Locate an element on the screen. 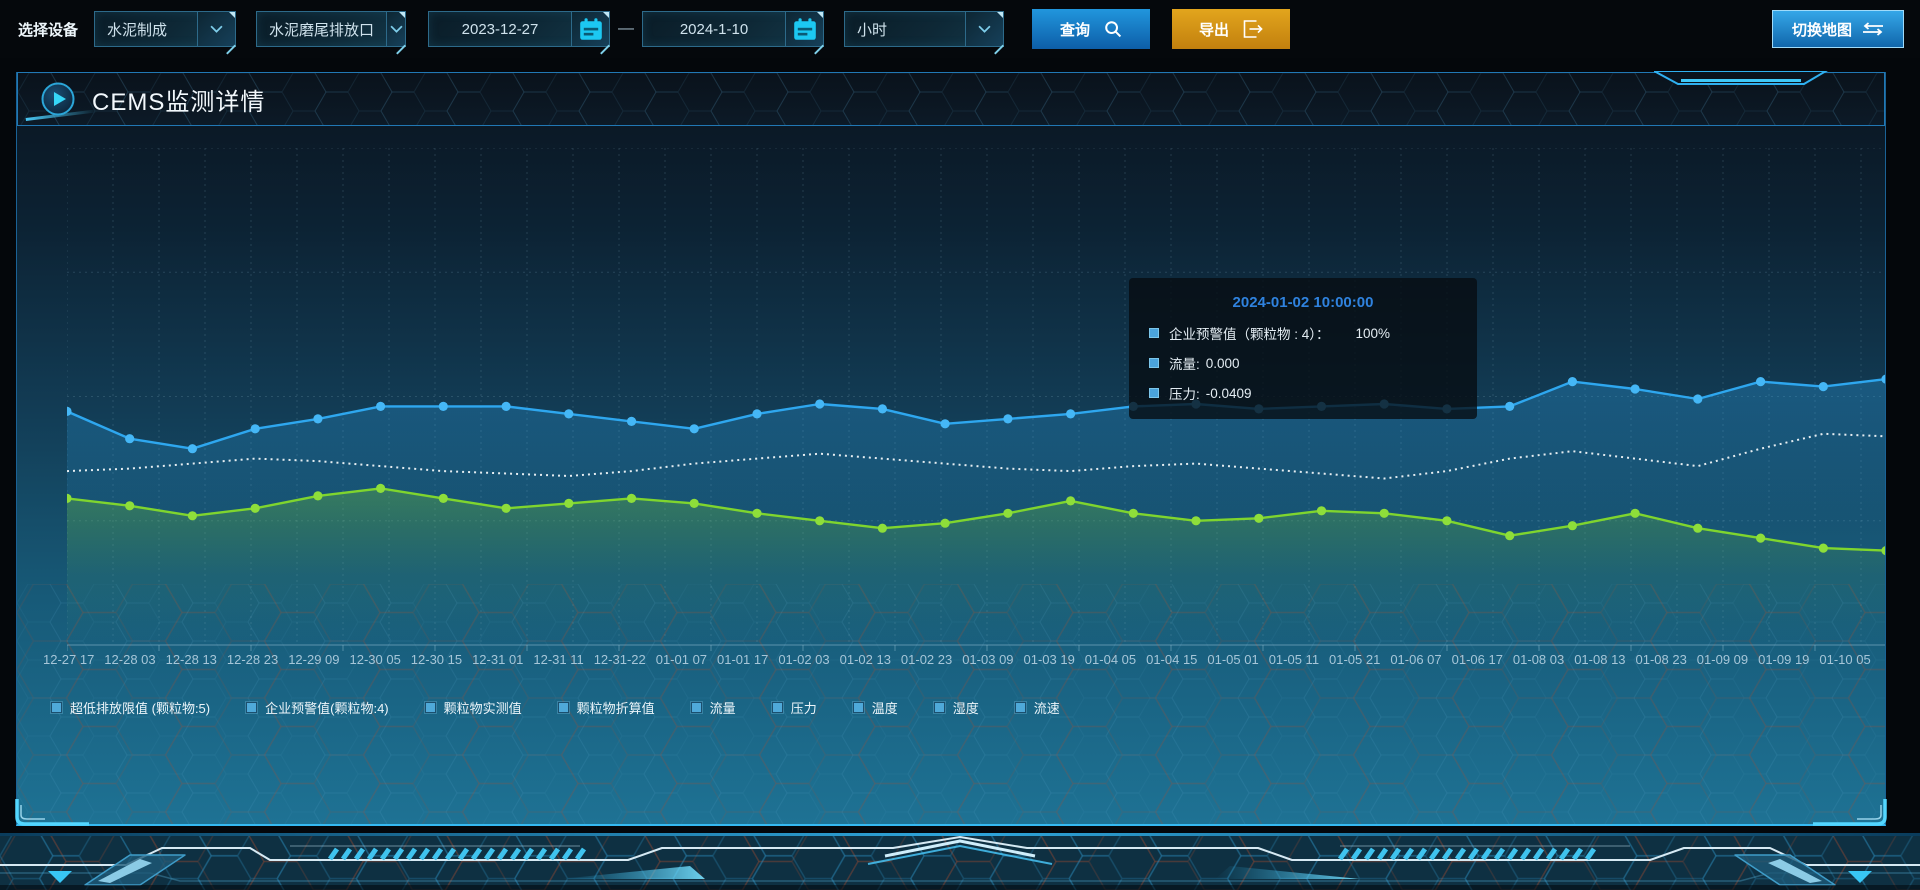  tooltip-rows: 企业预警值（颗粒物 : 4）： 100% 流量: 0.000 压力: -0.0409 is located at coordinates (1303, 363).